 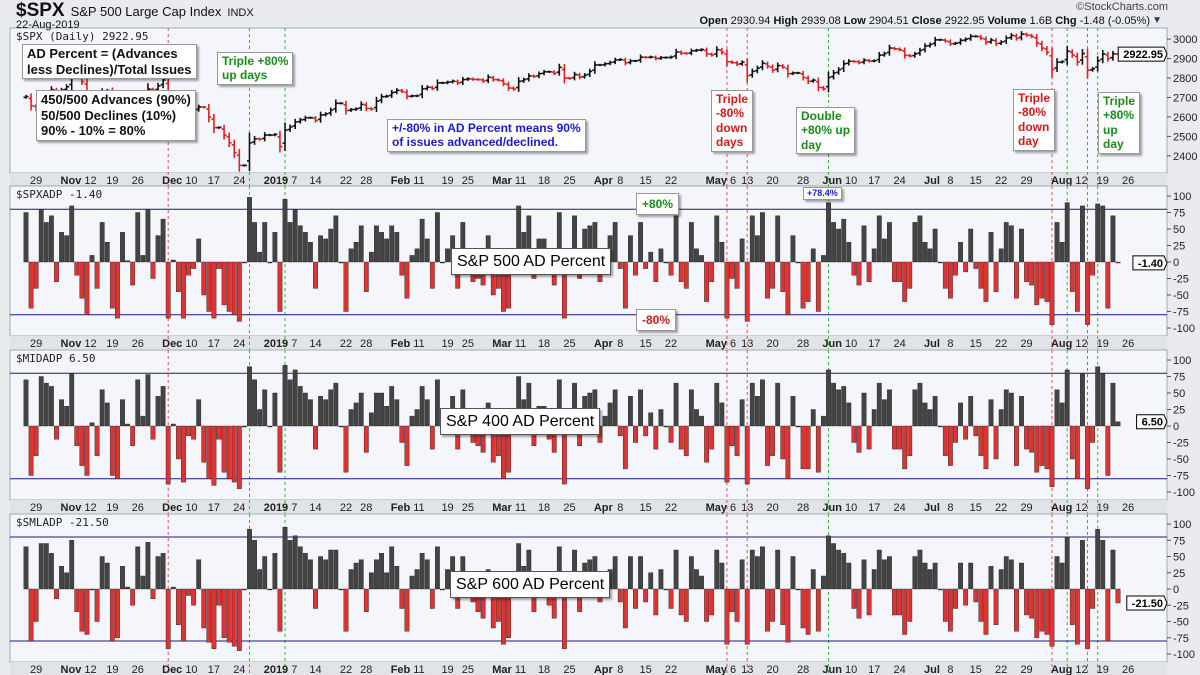 What do you see at coordinates (502, 508) in the screenshot?
I see `x-tick-label: Mar` at bounding box center [502, 508].